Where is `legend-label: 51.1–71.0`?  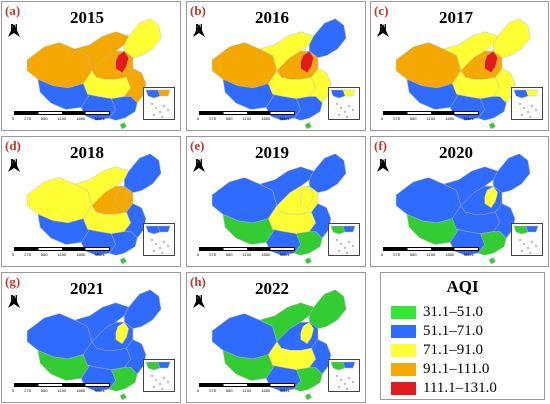 legend-label: 51.1–71.0 is located at coordinates (453, 331).